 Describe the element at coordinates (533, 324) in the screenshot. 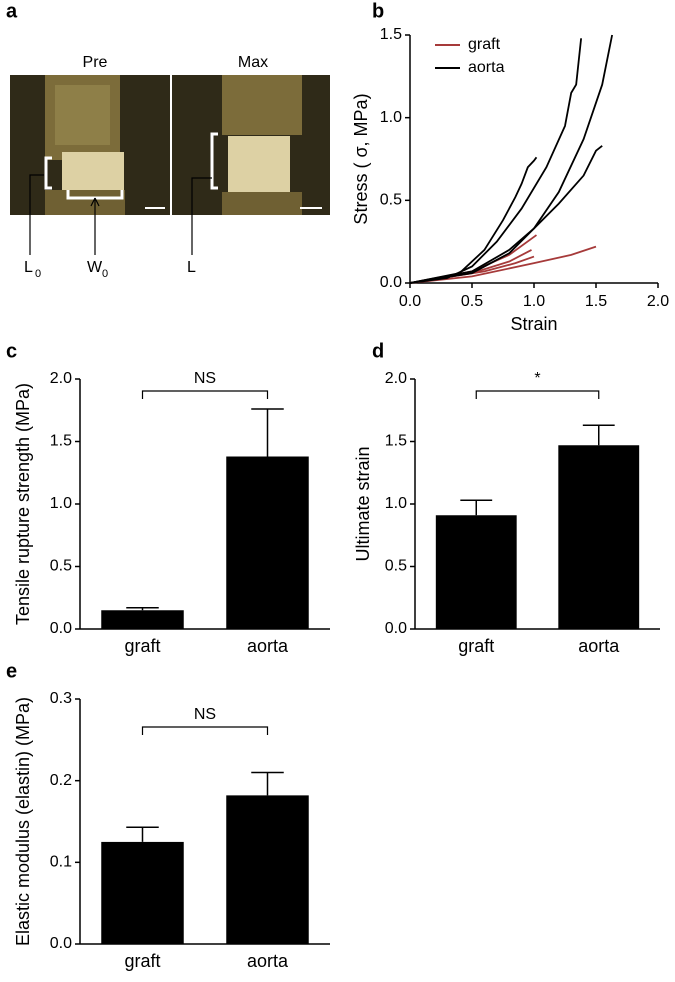

I see `x-axis-label: Strain` at that location.